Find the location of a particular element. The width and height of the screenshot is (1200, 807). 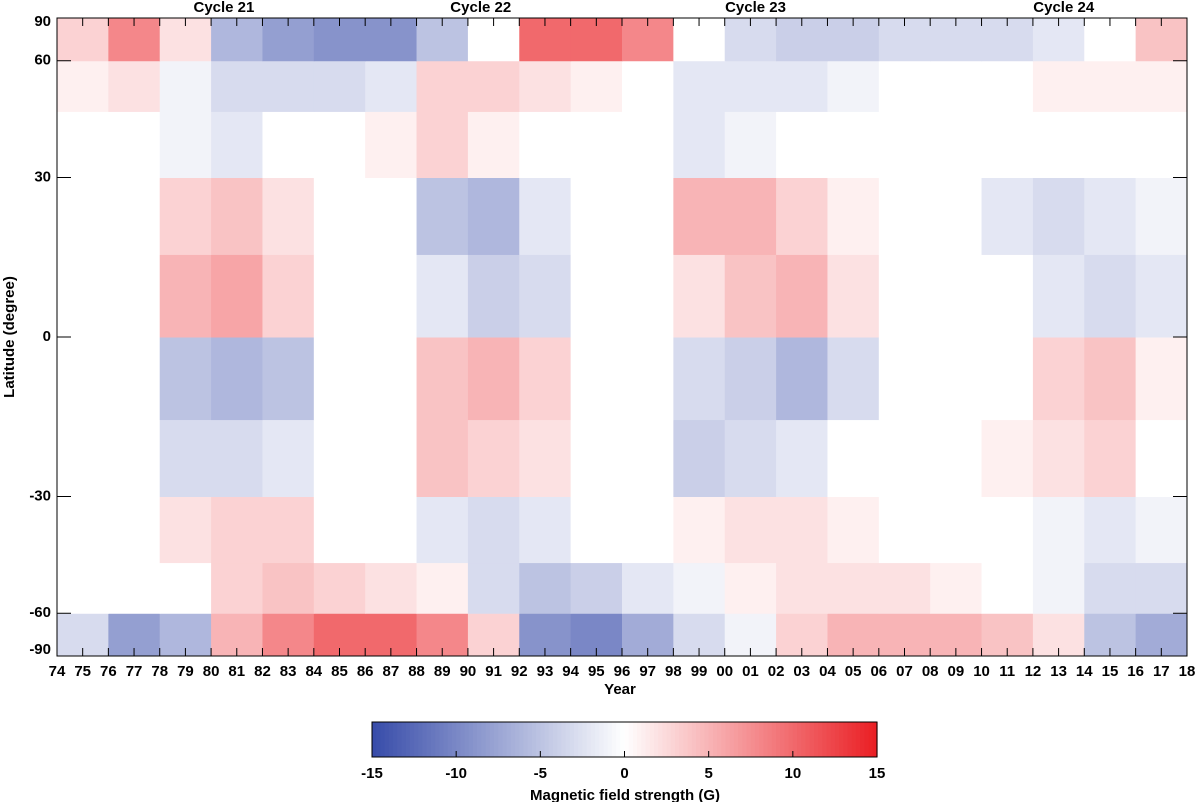

x-tick-label: 87 is located at coordinates (391, 671).